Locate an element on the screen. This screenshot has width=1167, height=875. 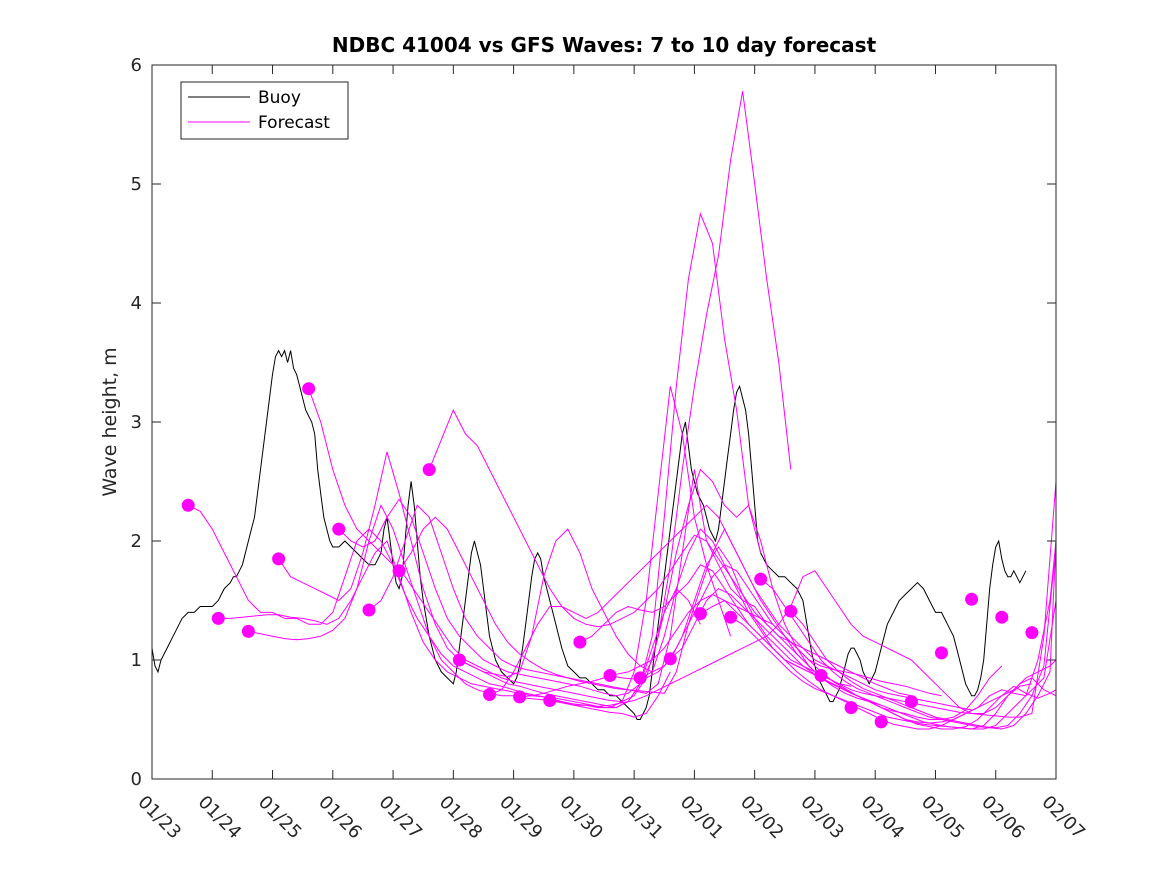
legend-buoy-label: Buoy is located at coordinates (279, 98).